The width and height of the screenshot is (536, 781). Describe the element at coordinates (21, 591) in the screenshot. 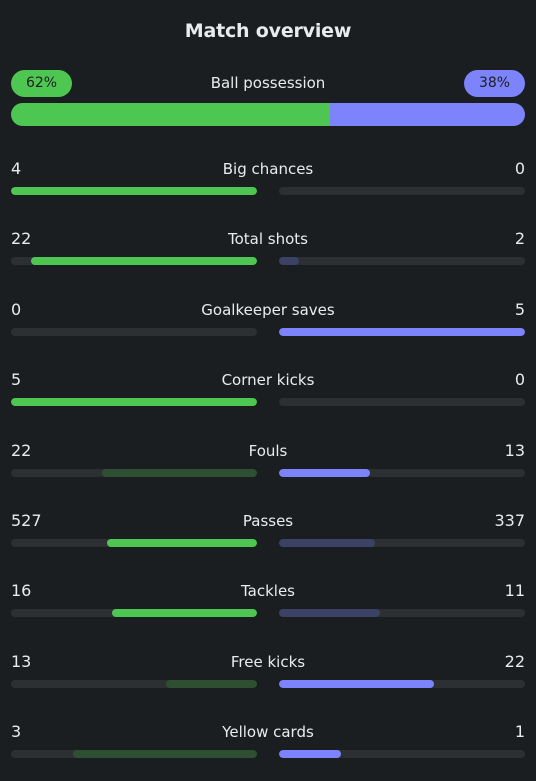

I see `home-value: 16` at that location.